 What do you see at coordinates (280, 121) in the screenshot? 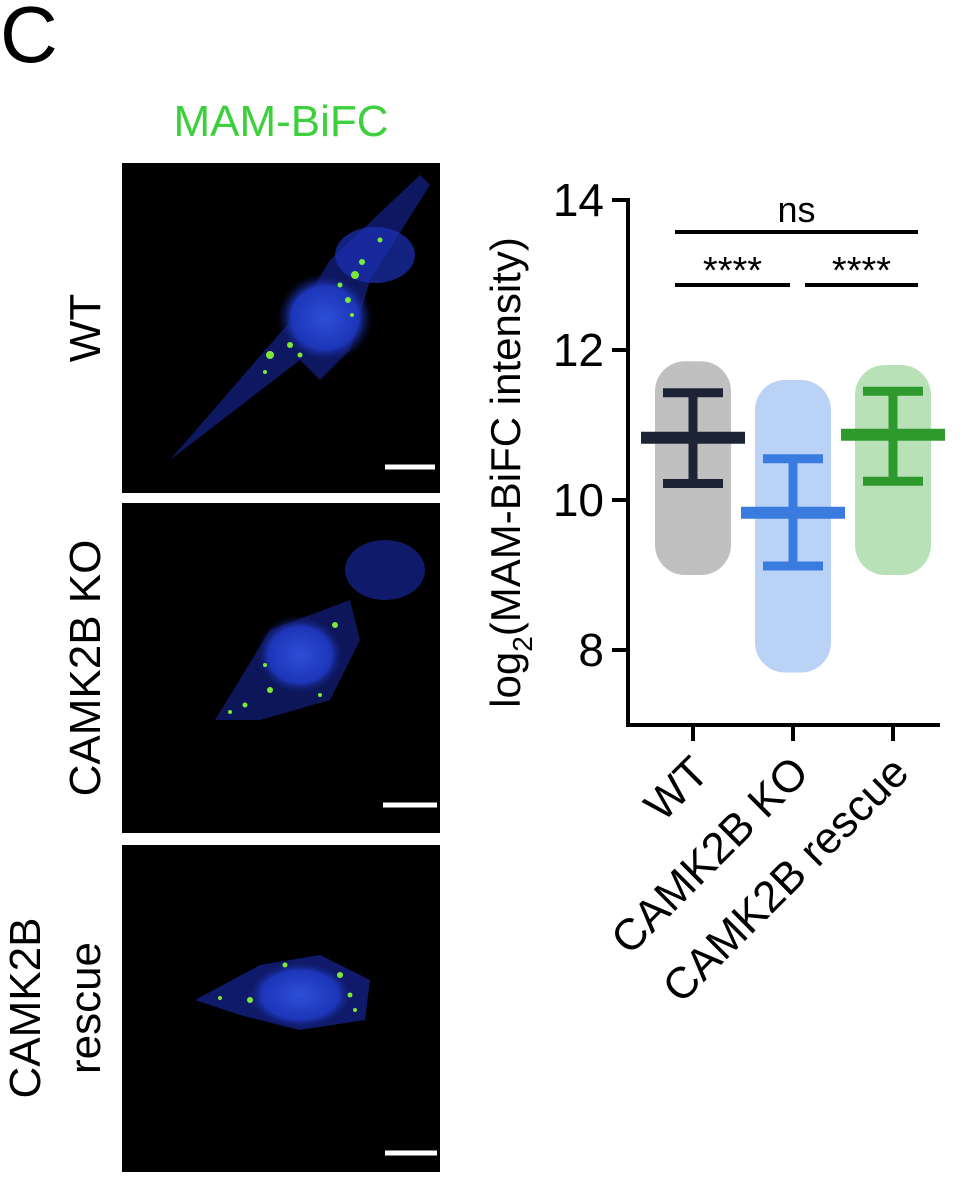
I see `image-title: MAM-BiFC` at bounding box center [280, 121].